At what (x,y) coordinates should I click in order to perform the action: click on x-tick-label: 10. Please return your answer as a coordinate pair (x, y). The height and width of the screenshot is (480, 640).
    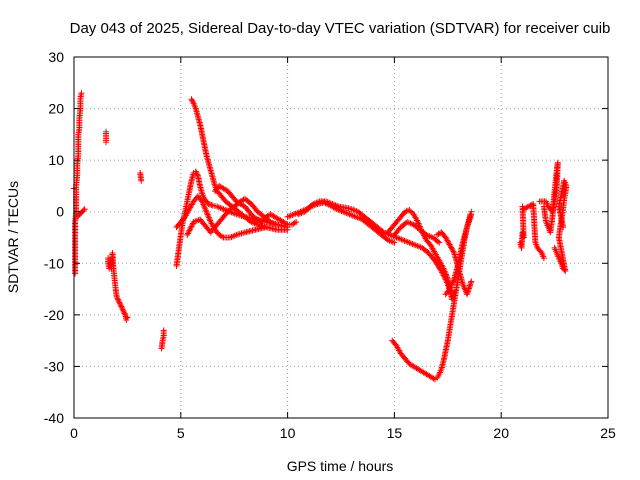
    Looking at the image, I should click on (288, 433).